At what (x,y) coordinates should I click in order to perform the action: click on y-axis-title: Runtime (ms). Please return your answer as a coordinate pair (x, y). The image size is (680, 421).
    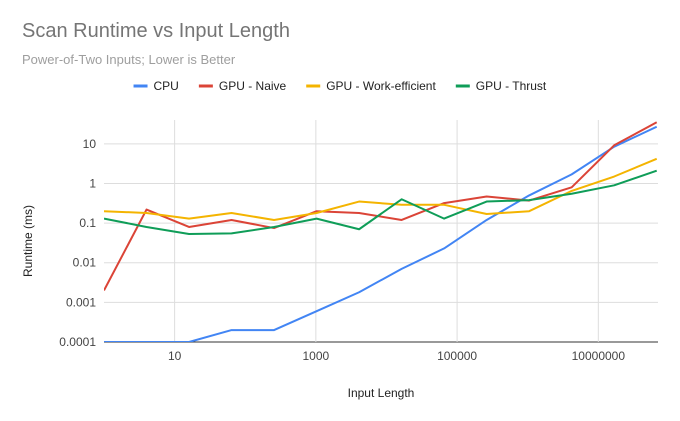
    Looking at the image, I should click on (28, 241).